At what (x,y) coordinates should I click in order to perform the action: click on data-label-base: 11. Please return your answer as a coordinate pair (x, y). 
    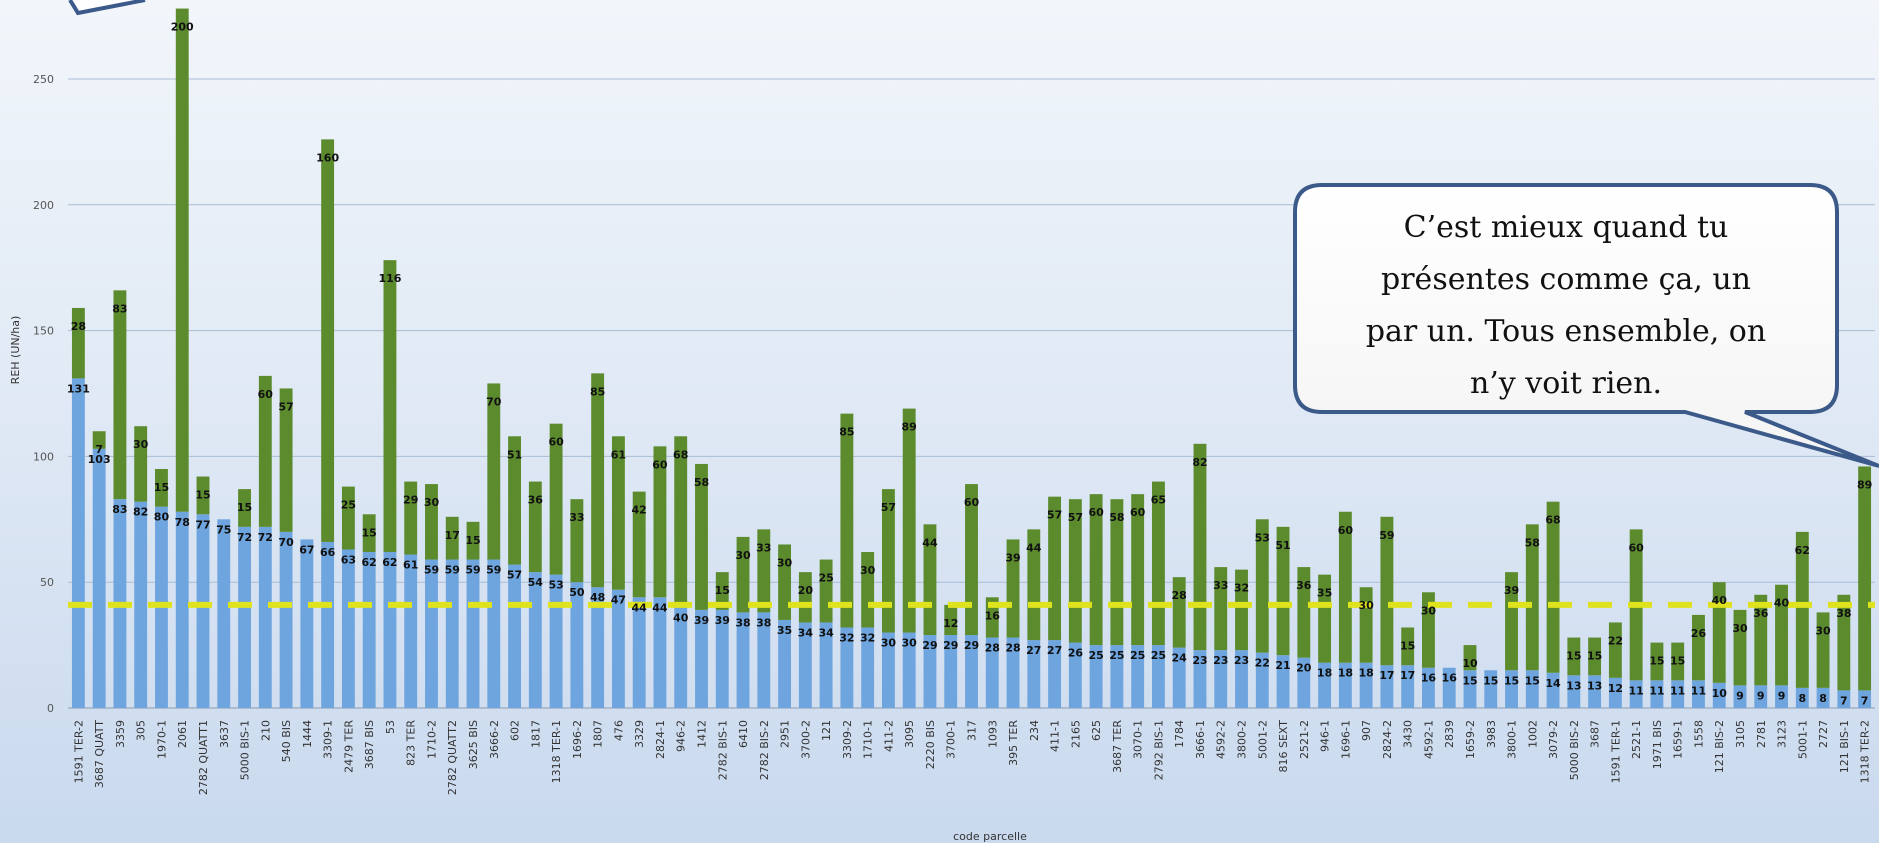
    Looking at the image, I should click on (1677, 690).